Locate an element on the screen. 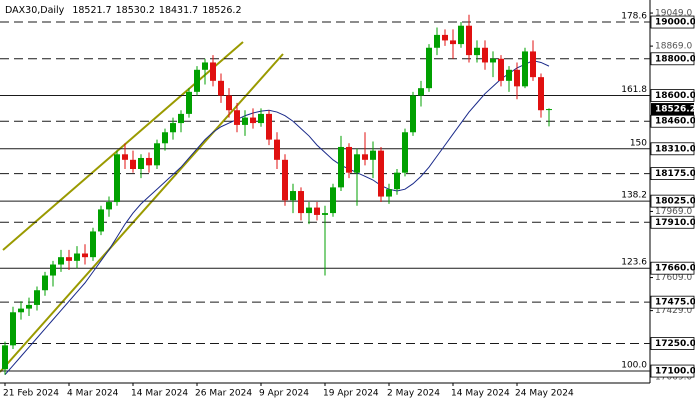 The height and width of the screenshot is (402, 695). fib-label: 138.2 is located at coordinates (634, 196).